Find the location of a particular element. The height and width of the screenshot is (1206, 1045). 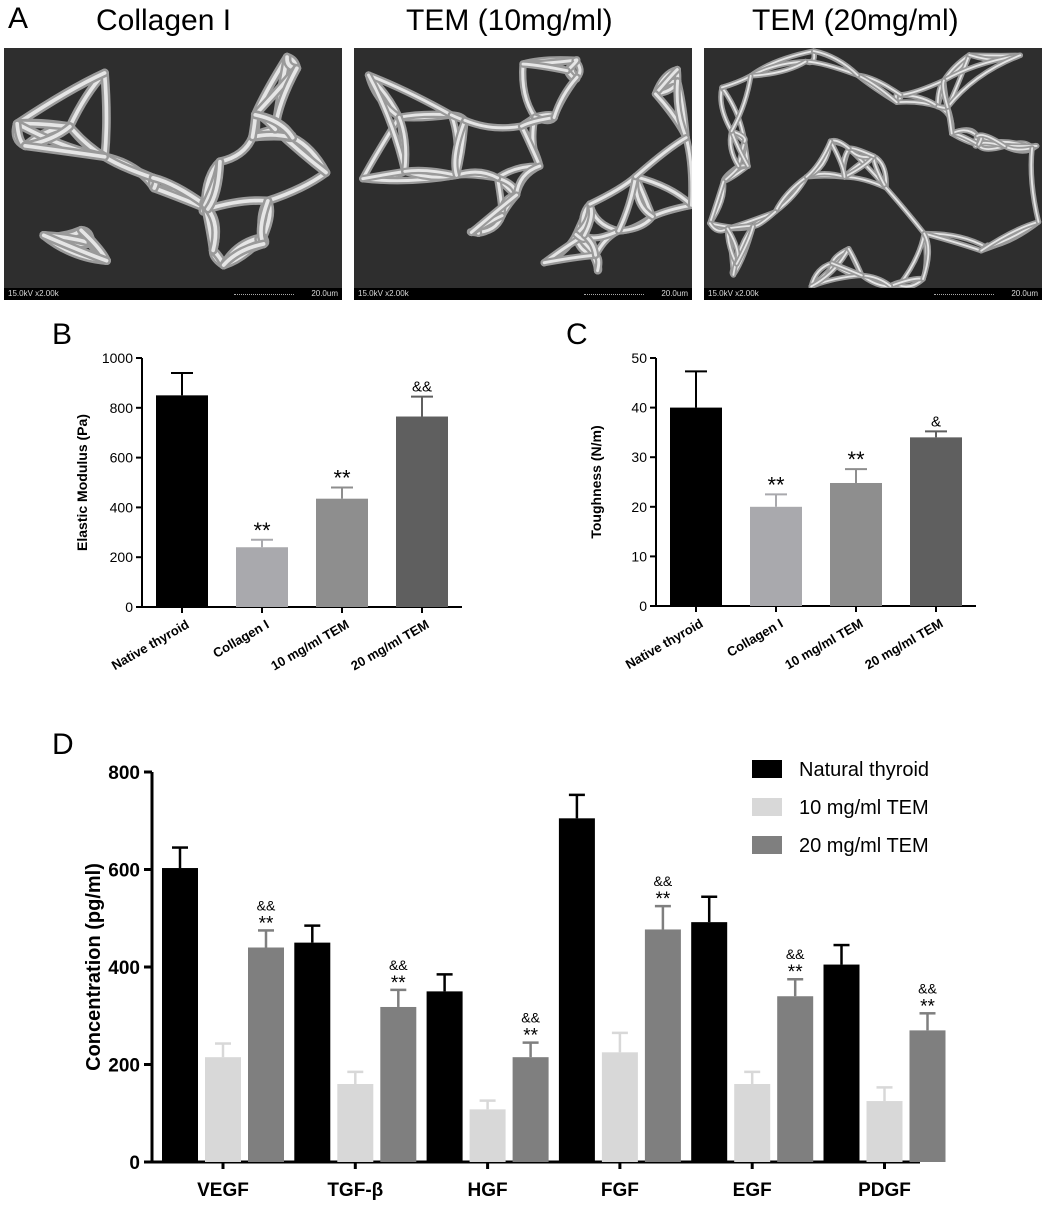

y-tick-label: 50 is located at coordinates (639, 358).